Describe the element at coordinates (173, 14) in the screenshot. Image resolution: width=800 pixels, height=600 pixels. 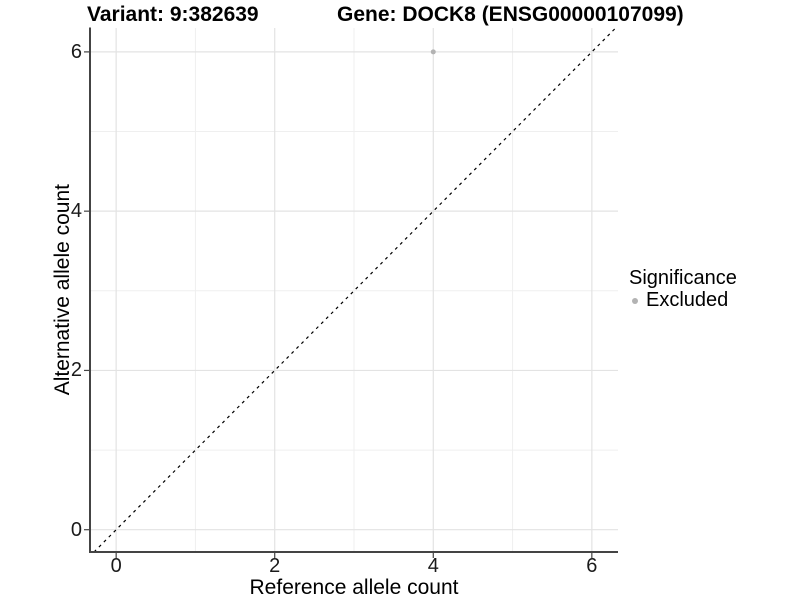
I see `variant-title: Variant: 9:382639` at that location.